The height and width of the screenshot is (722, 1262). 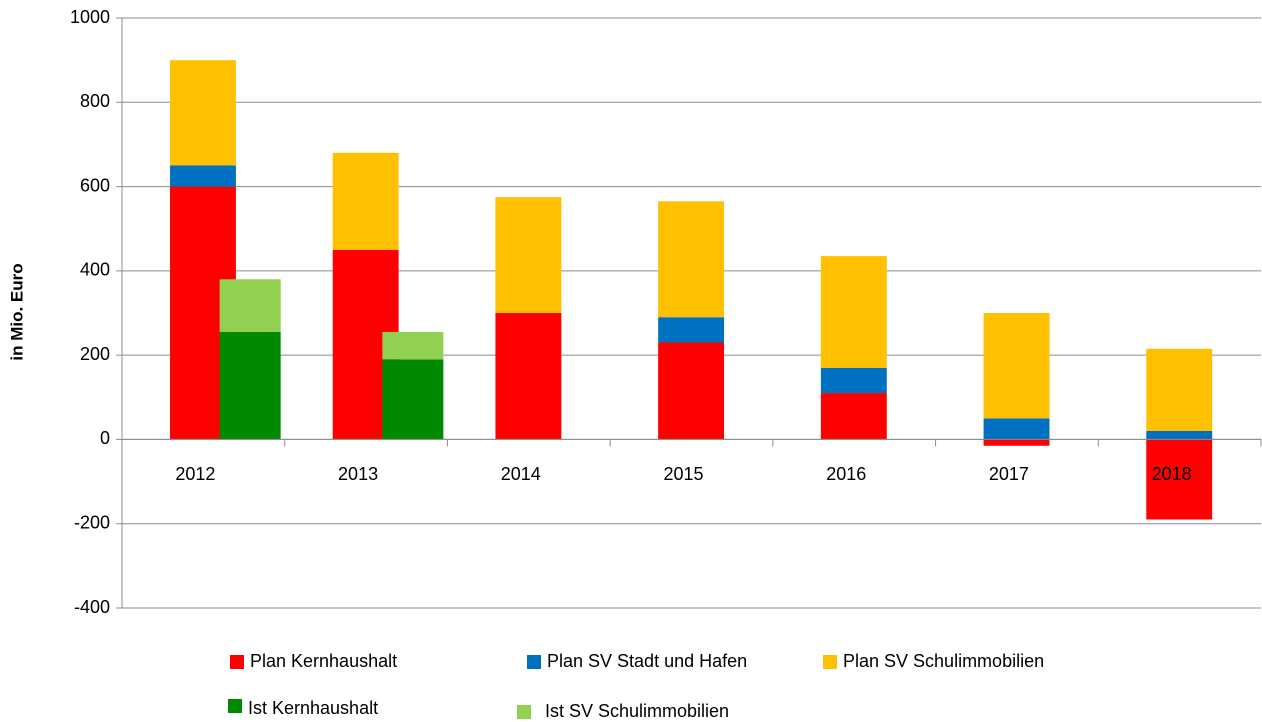 What do you see at coordinates (95, 354) in the screenshot?
I see `y-tick-label: 200` at bounding box center [95, 354].